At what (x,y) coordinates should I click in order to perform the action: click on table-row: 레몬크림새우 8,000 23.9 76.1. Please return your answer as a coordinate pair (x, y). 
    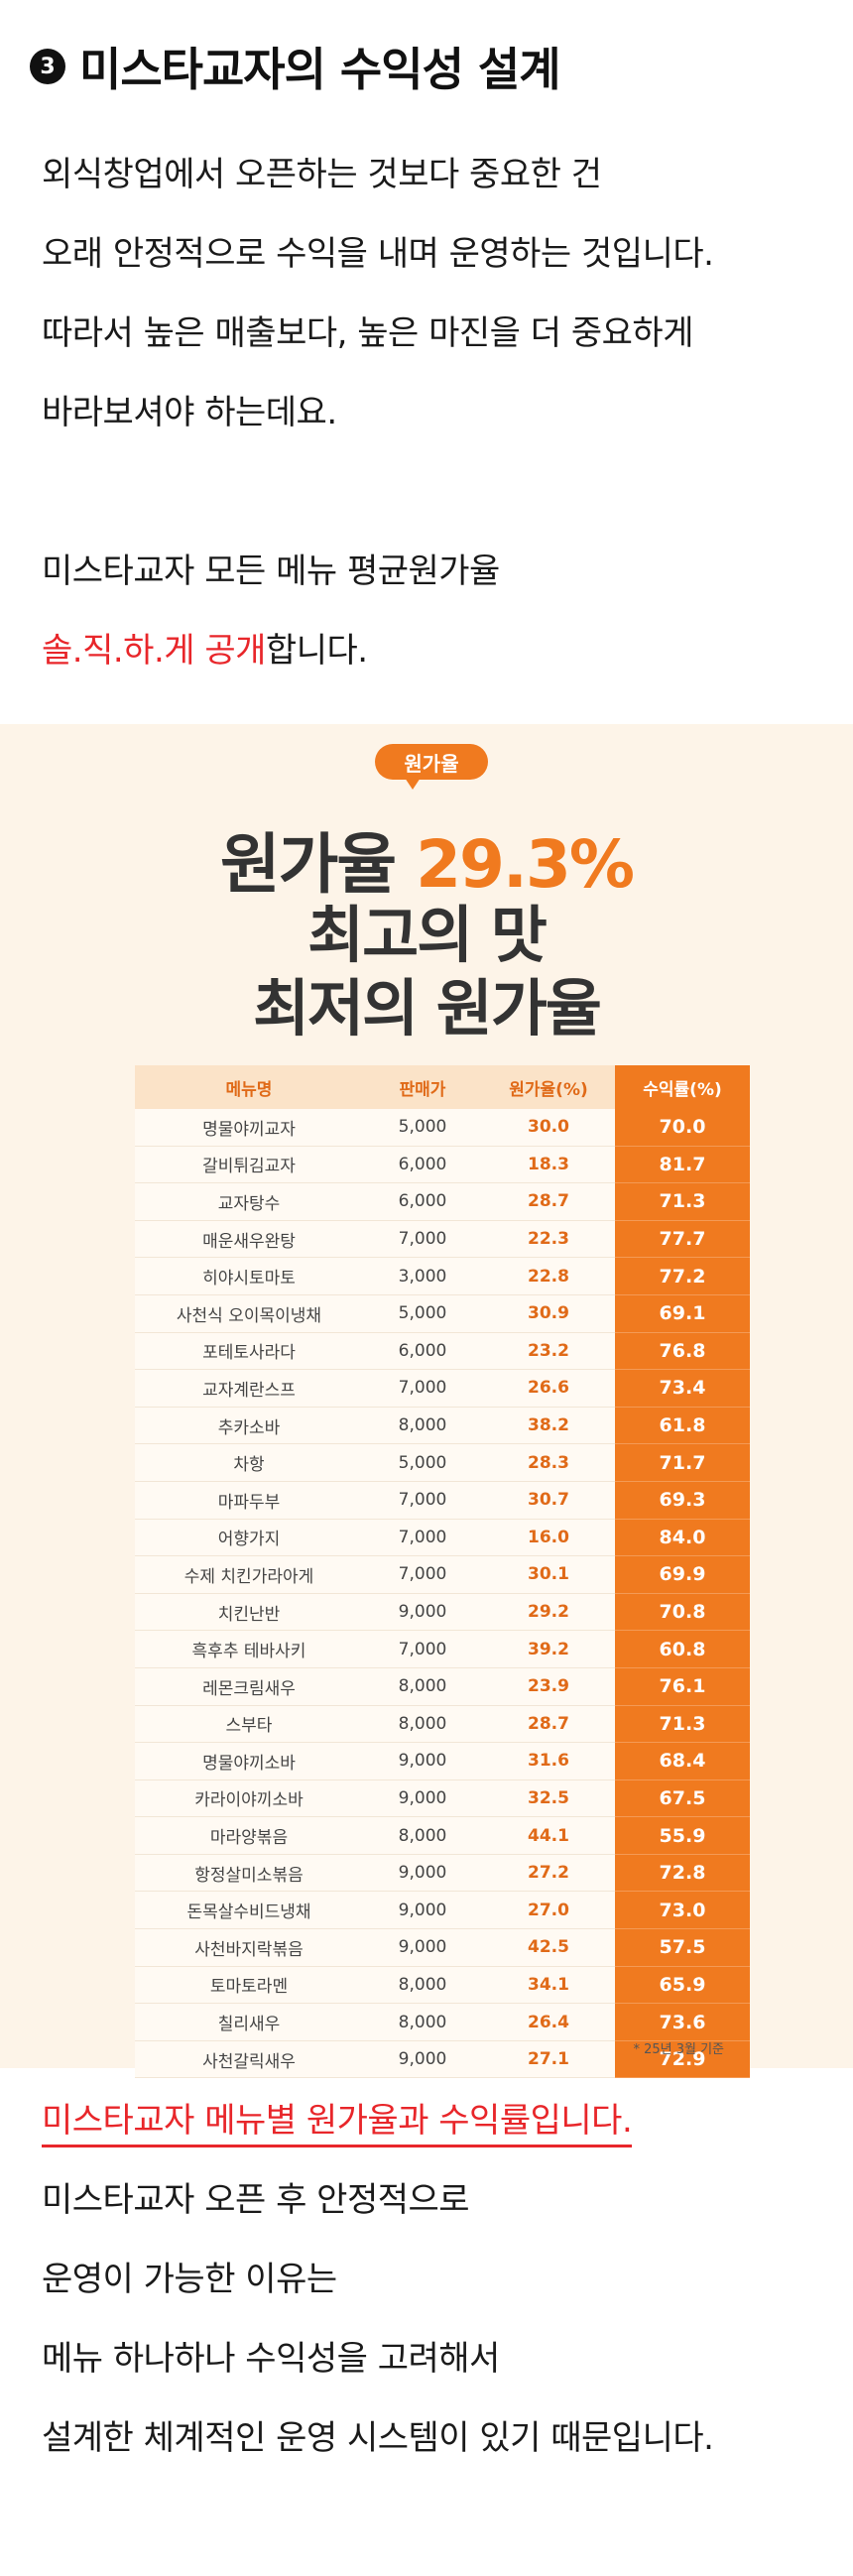
    Looking at the image, I should click on (443, 1686).